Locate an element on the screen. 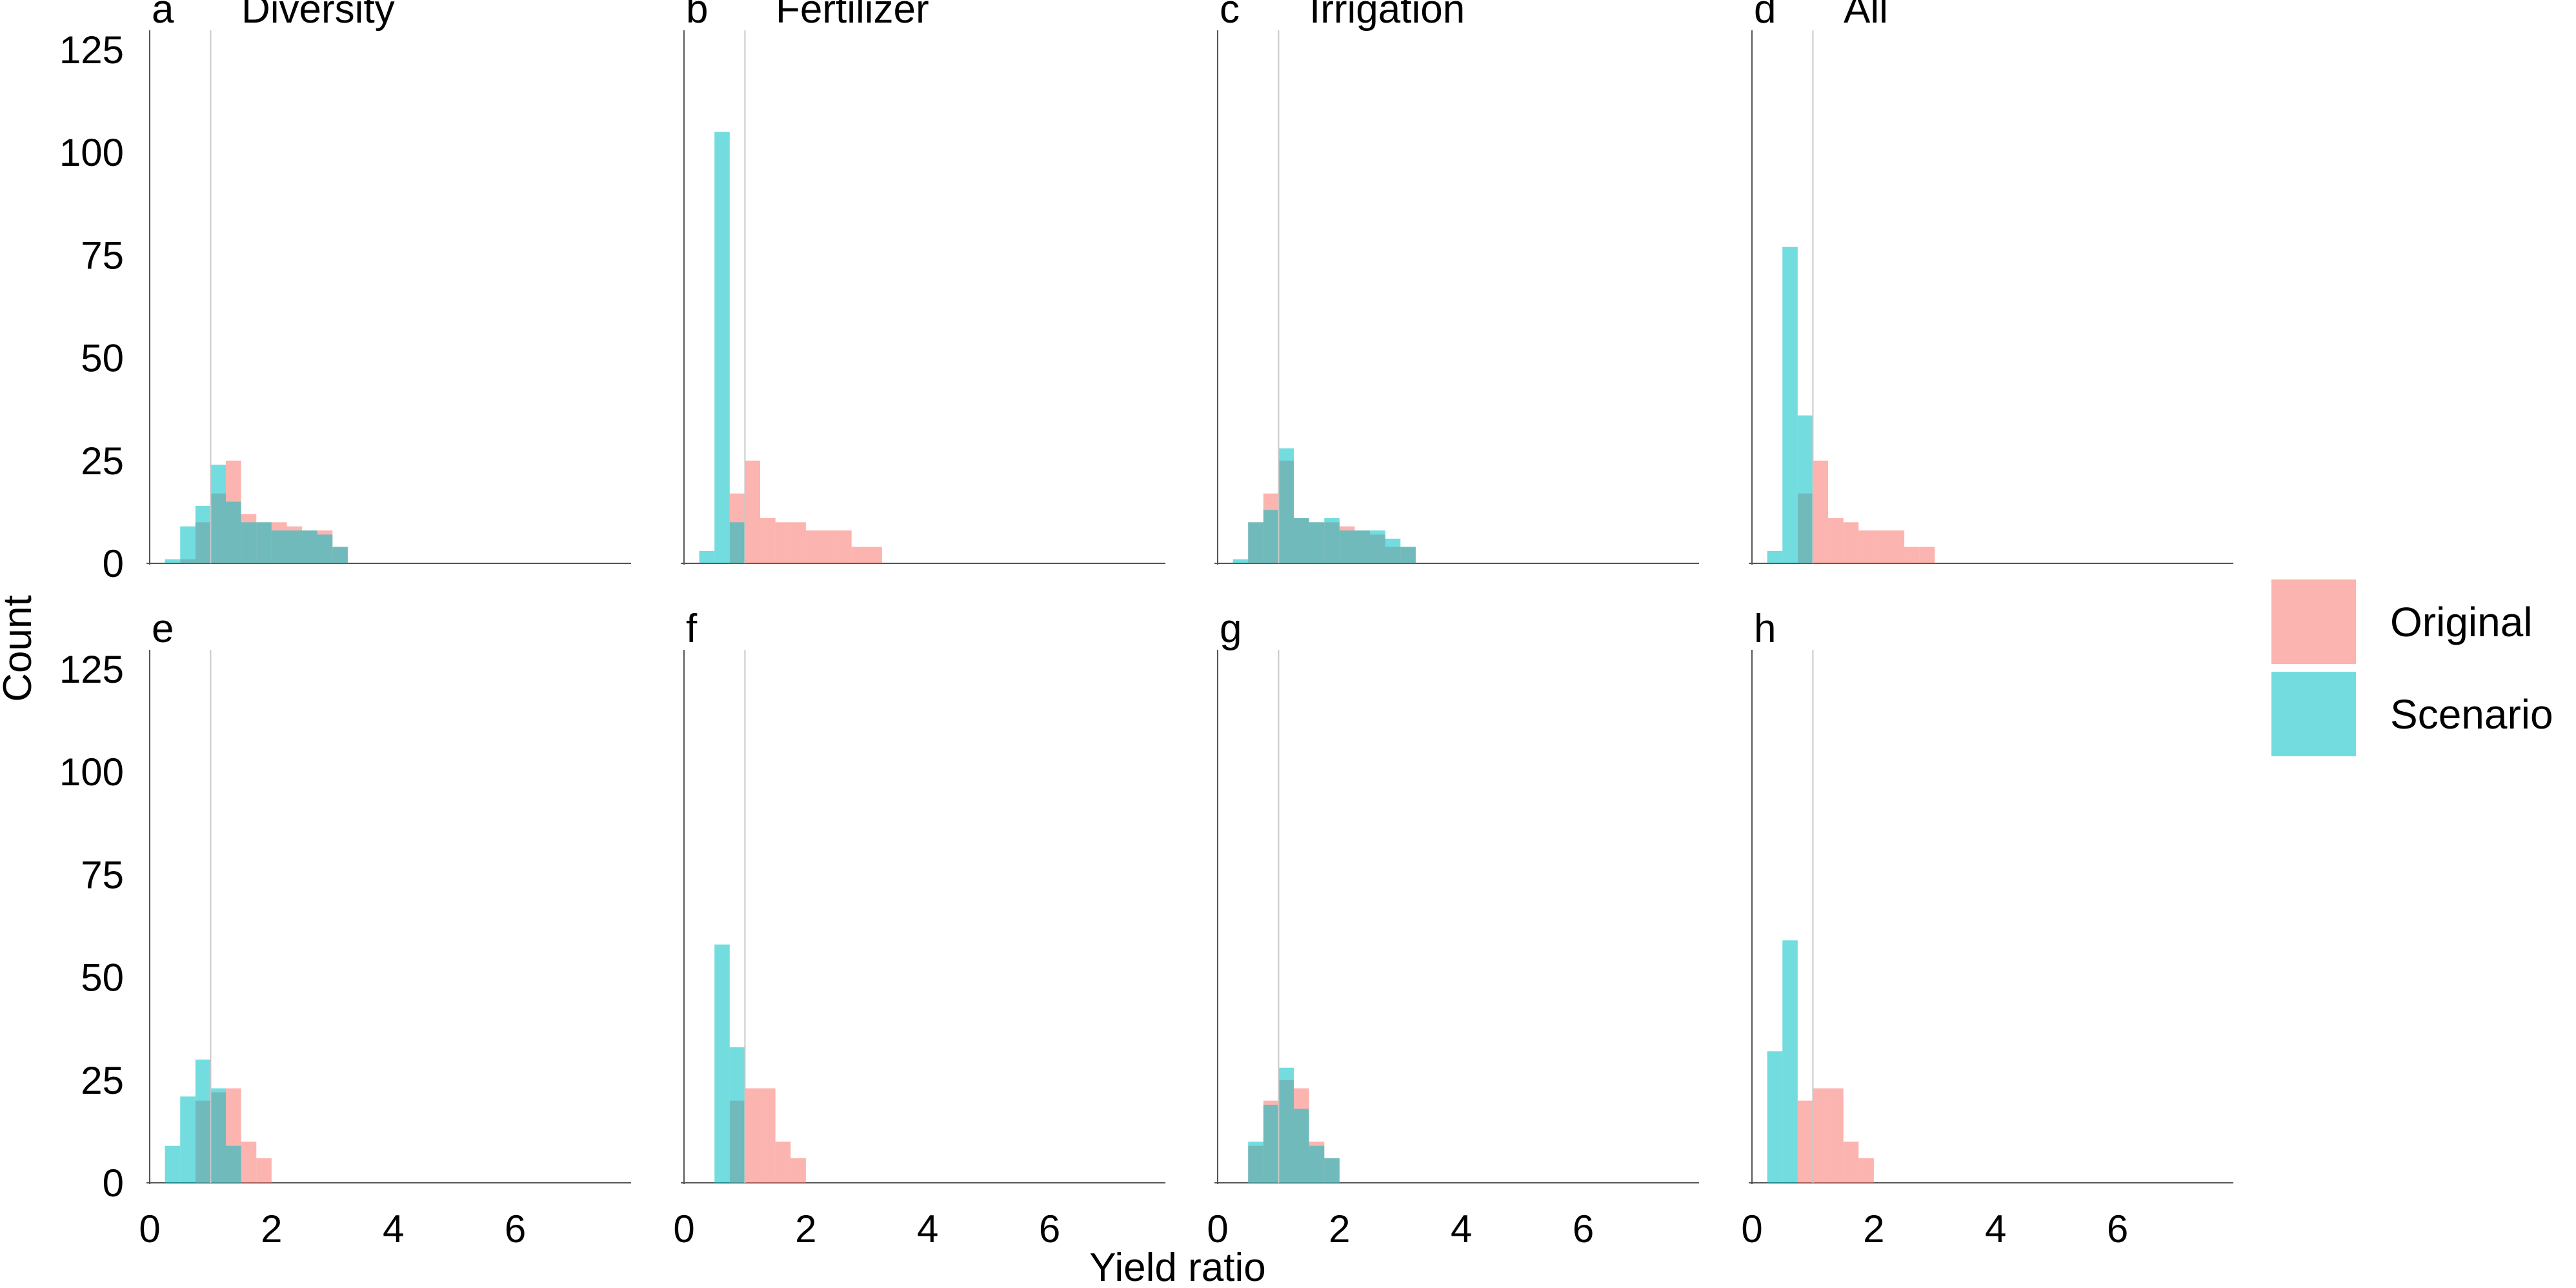 The width and height of the screenshot is (2576, 1288). legend-swatch-scenario is located at coordinates (2313, 714).